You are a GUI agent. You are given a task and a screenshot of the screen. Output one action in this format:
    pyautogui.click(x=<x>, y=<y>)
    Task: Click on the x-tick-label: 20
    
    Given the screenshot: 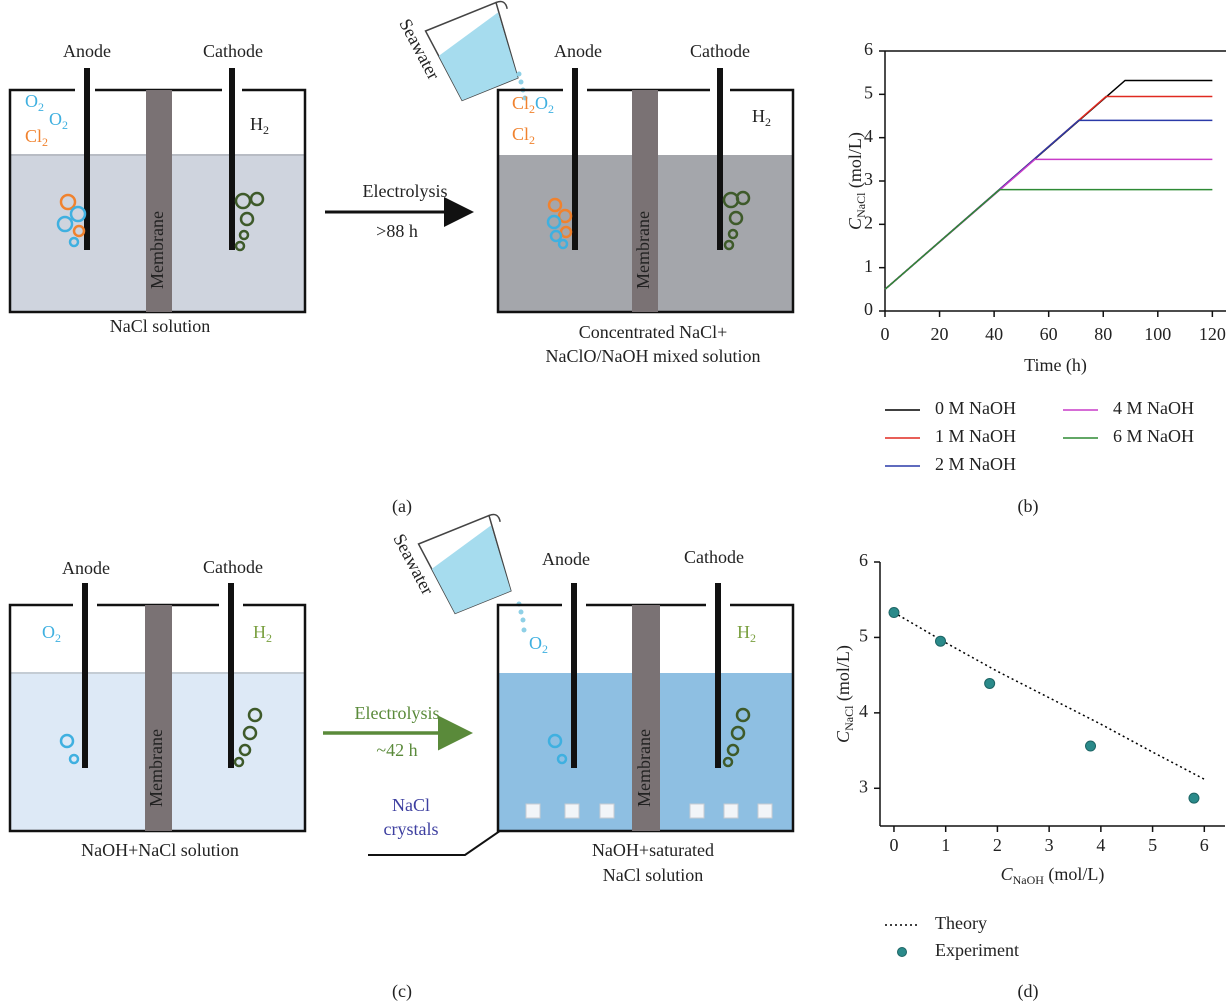 What is the action you would take?
    pyautogui.click(x=940, y=334)
    